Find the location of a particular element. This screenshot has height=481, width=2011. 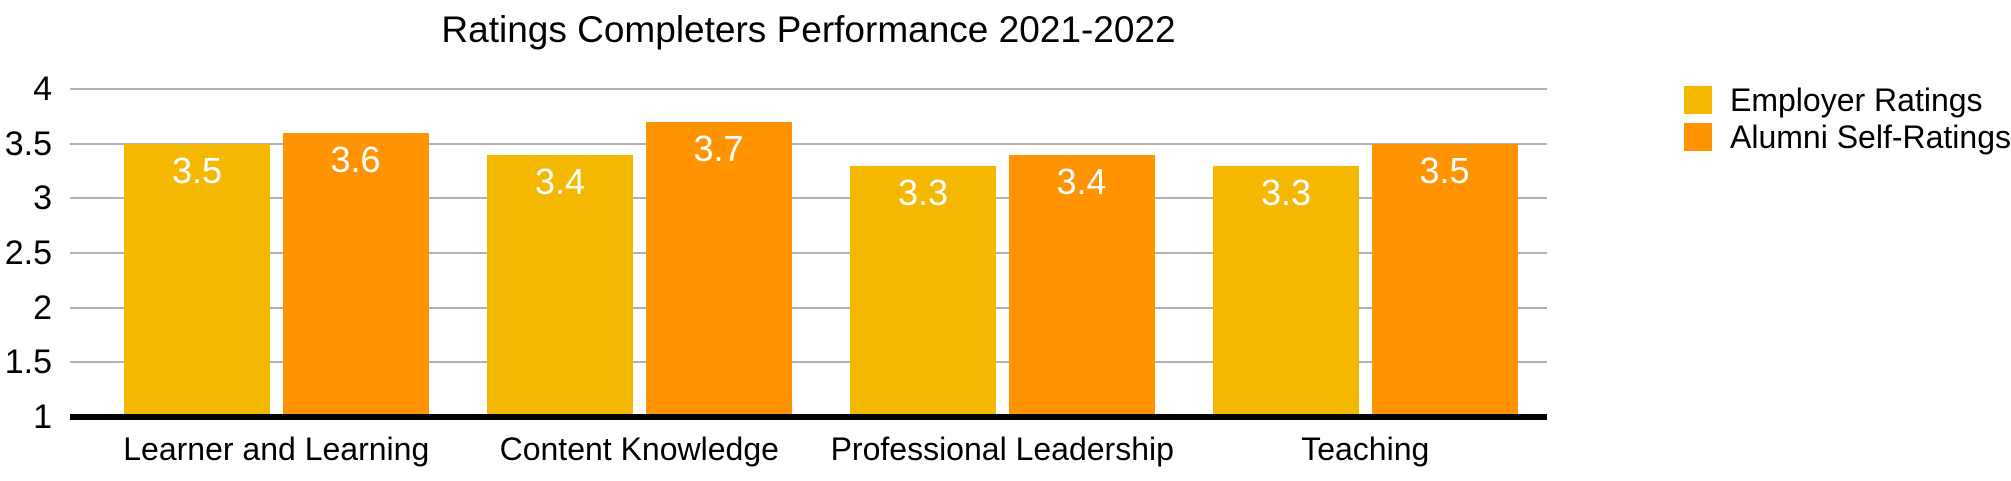

legend-label-employer-ratings: Employer Ratings is located at coordinates (1856, 100).